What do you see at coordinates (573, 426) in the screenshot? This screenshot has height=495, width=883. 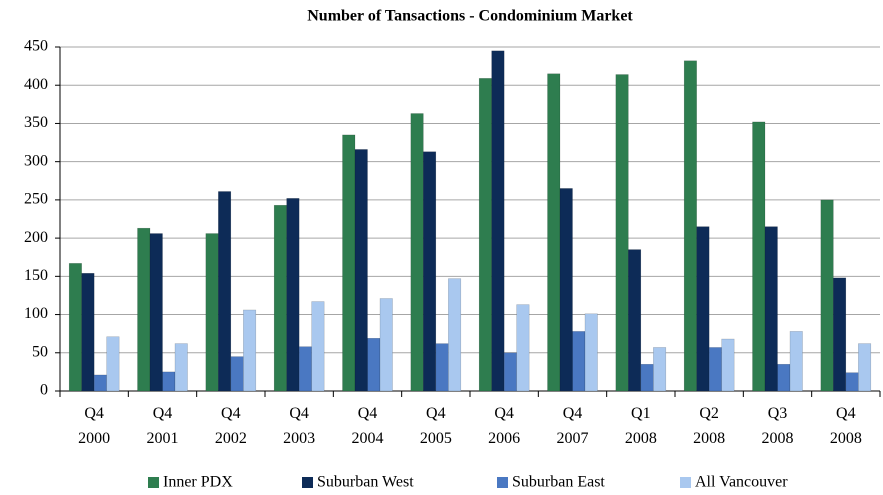 I see `x-tick-label: Q4 2007` at bounding box center [573, 426].